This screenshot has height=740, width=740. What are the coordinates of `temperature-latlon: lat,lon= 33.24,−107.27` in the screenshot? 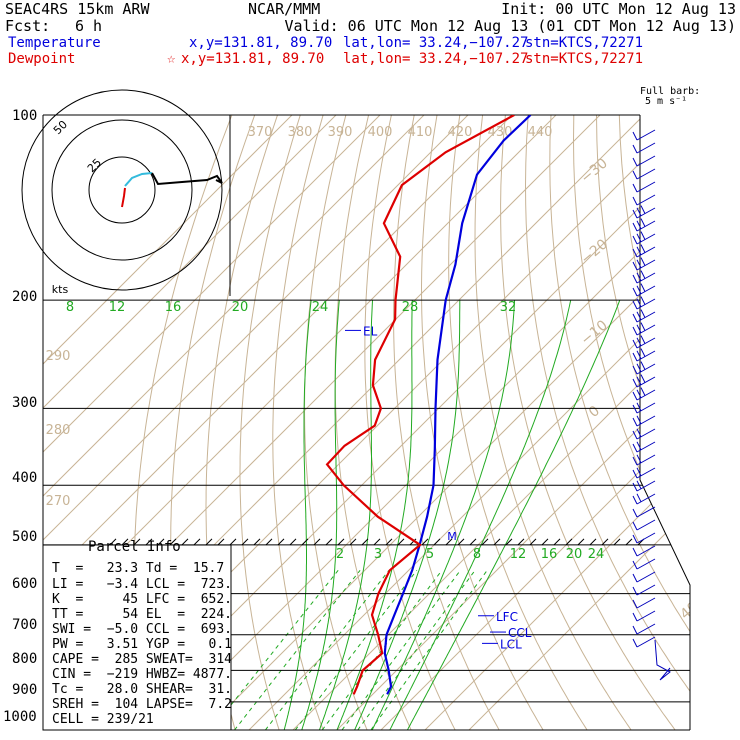 It's located at (436, 43).